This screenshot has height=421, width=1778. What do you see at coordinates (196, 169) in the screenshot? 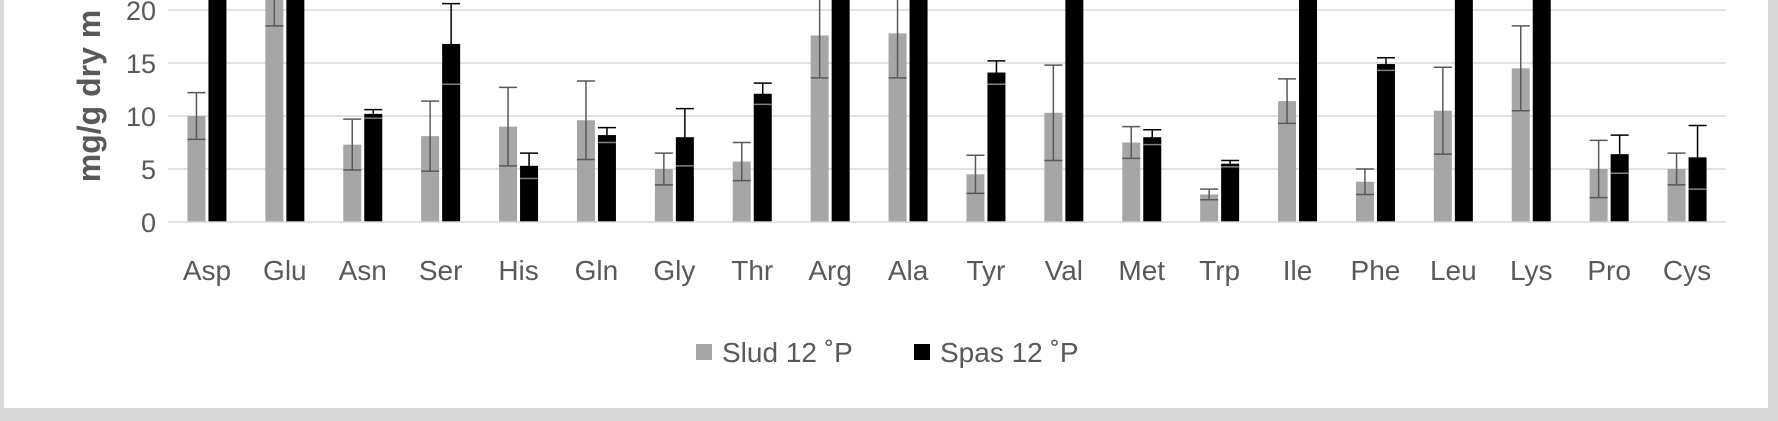
I see `bar-slud-asp` at bounding box center [196, 169].